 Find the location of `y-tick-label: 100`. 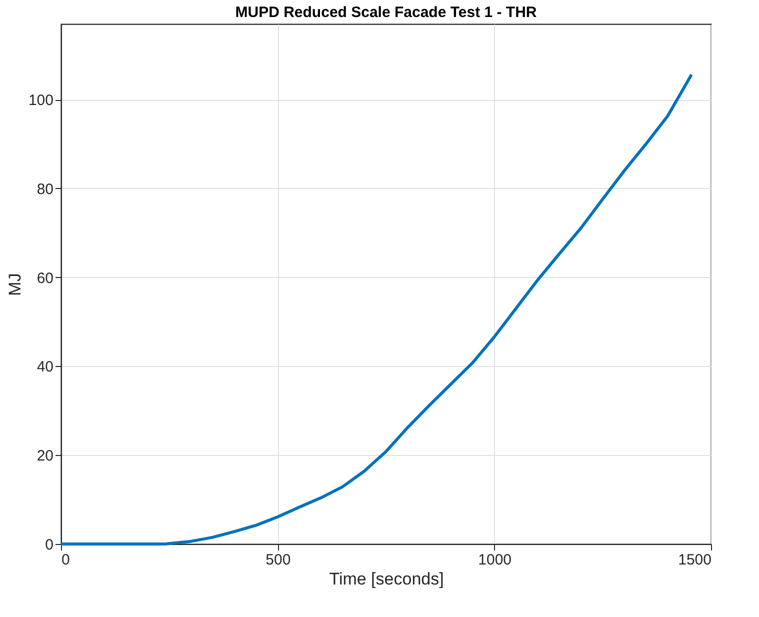

y-tick-label: 100 is located at coordinates (41, 101).